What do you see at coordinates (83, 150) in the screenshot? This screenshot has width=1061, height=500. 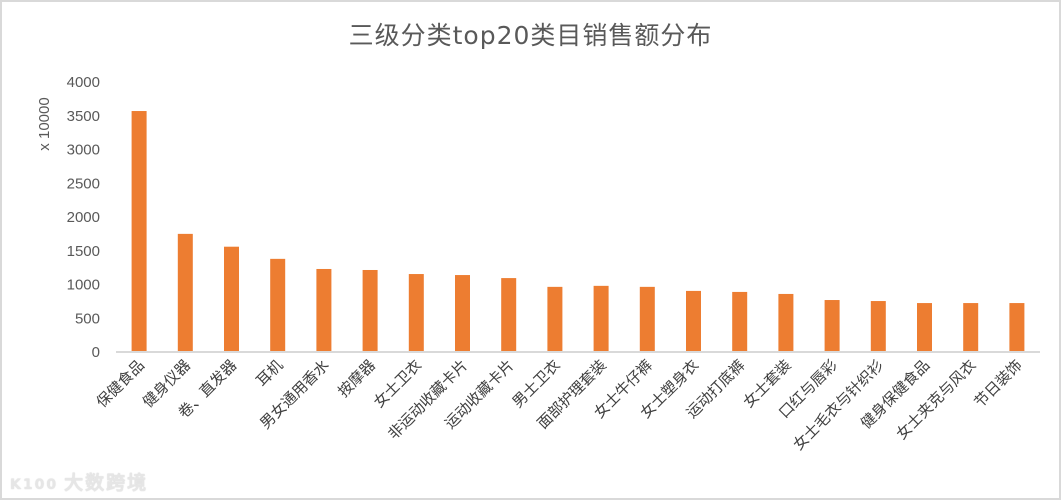 I see `y-tick-label: 3000` at bounding box center [83, 150].